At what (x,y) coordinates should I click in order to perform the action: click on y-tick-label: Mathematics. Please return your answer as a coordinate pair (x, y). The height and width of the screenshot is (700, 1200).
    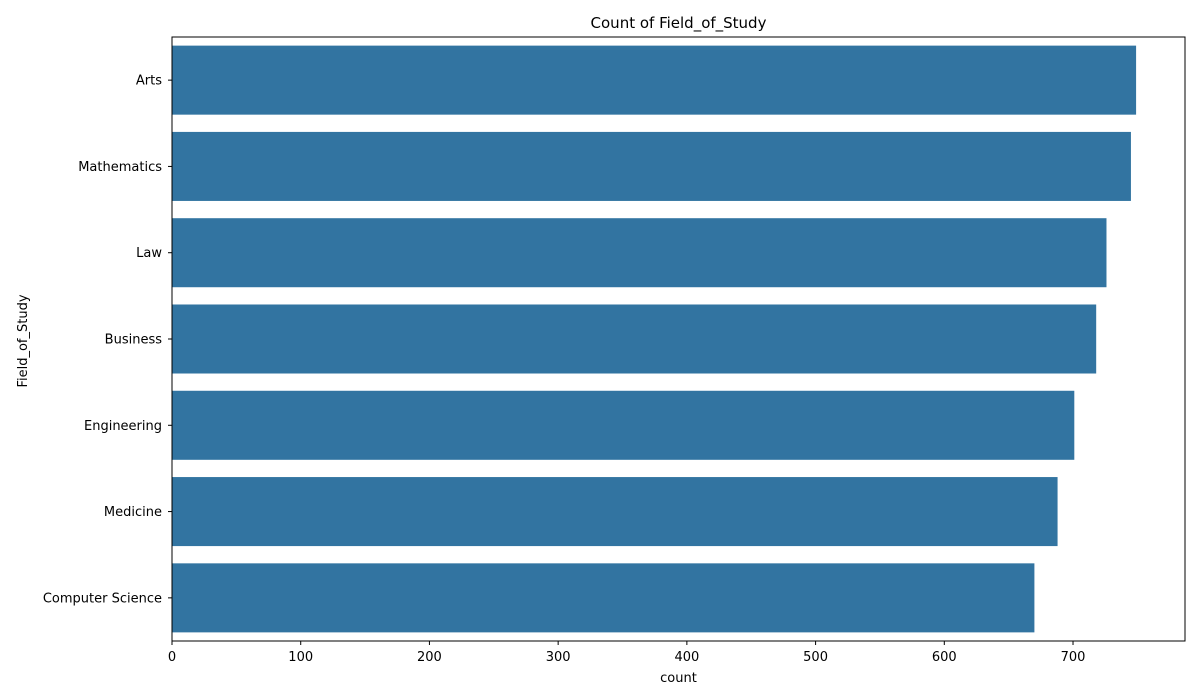
    Looking at the image, I should click on (120, 167).